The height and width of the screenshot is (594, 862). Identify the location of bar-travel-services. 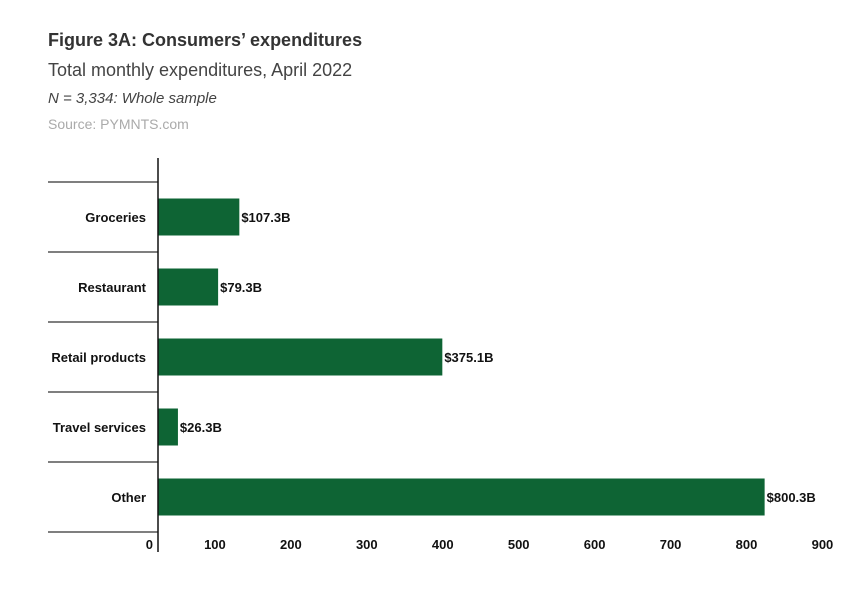
(168, 427).